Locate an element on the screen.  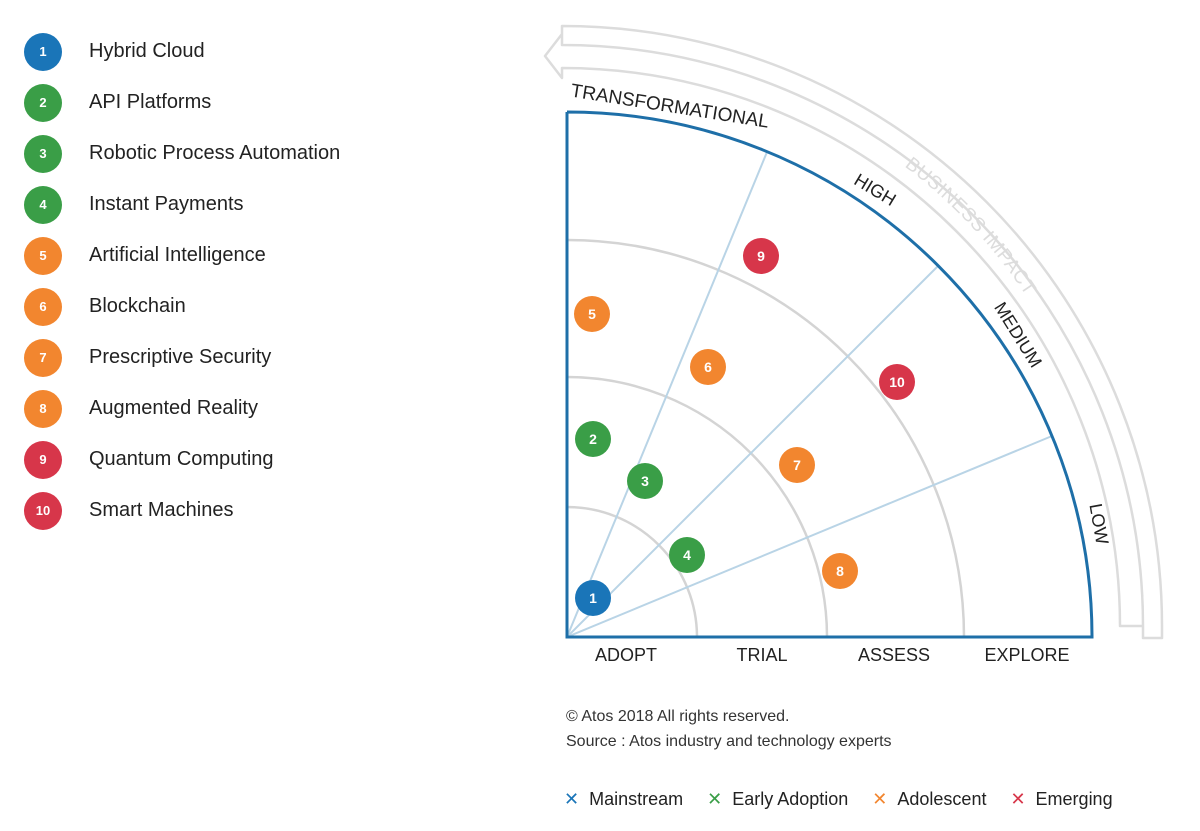
copyright-text: © Atos 2018 All rights reserved. is located at coordinates (678, 716).